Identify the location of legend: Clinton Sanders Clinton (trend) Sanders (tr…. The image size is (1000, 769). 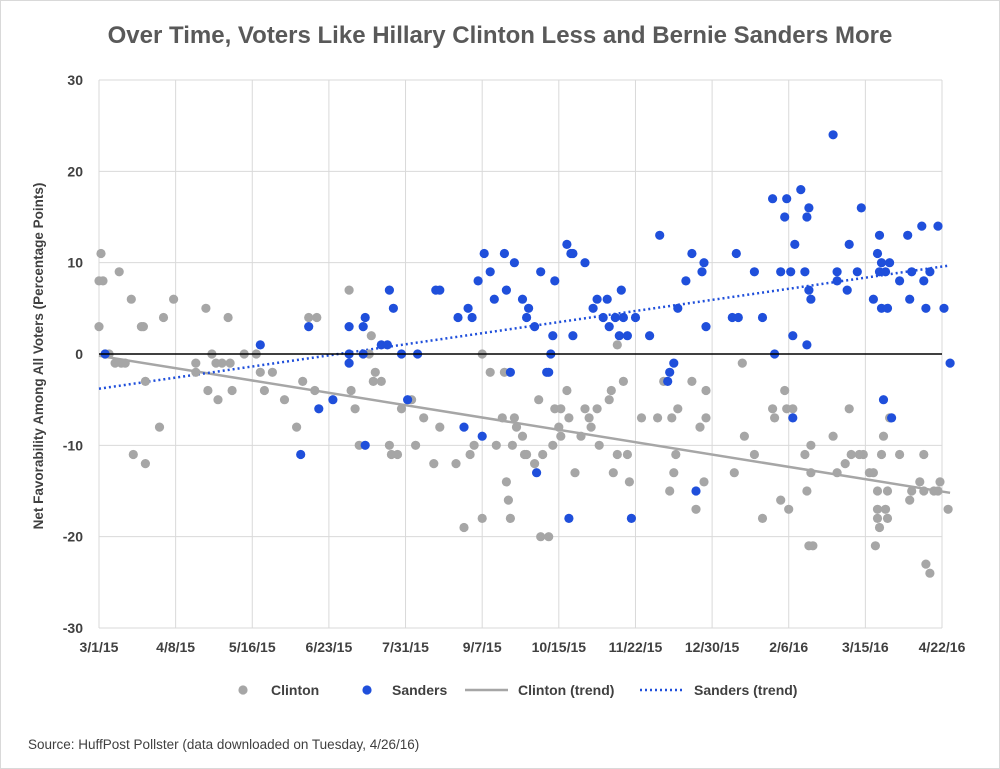
(517, 690).